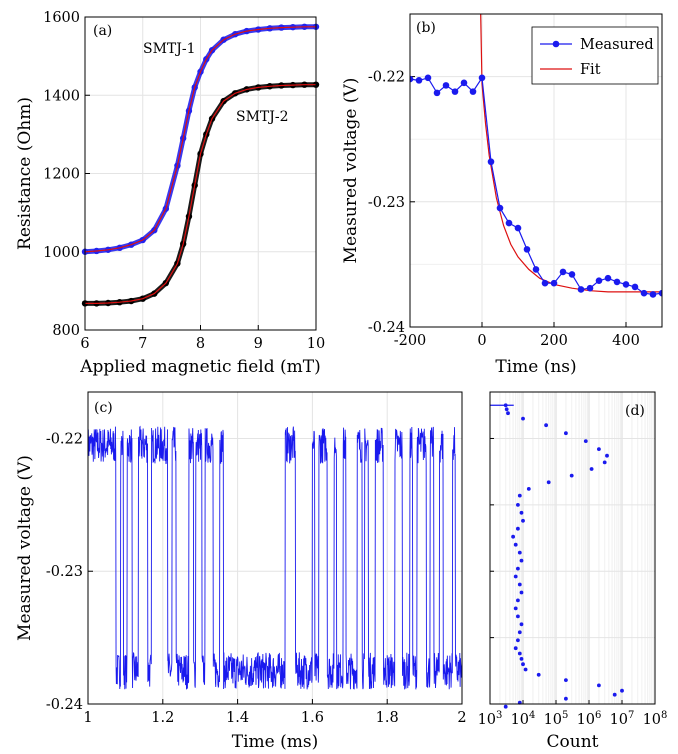 The image size is (678, 754). I want to click on a-xtick-label: 7, so click(142, 344).